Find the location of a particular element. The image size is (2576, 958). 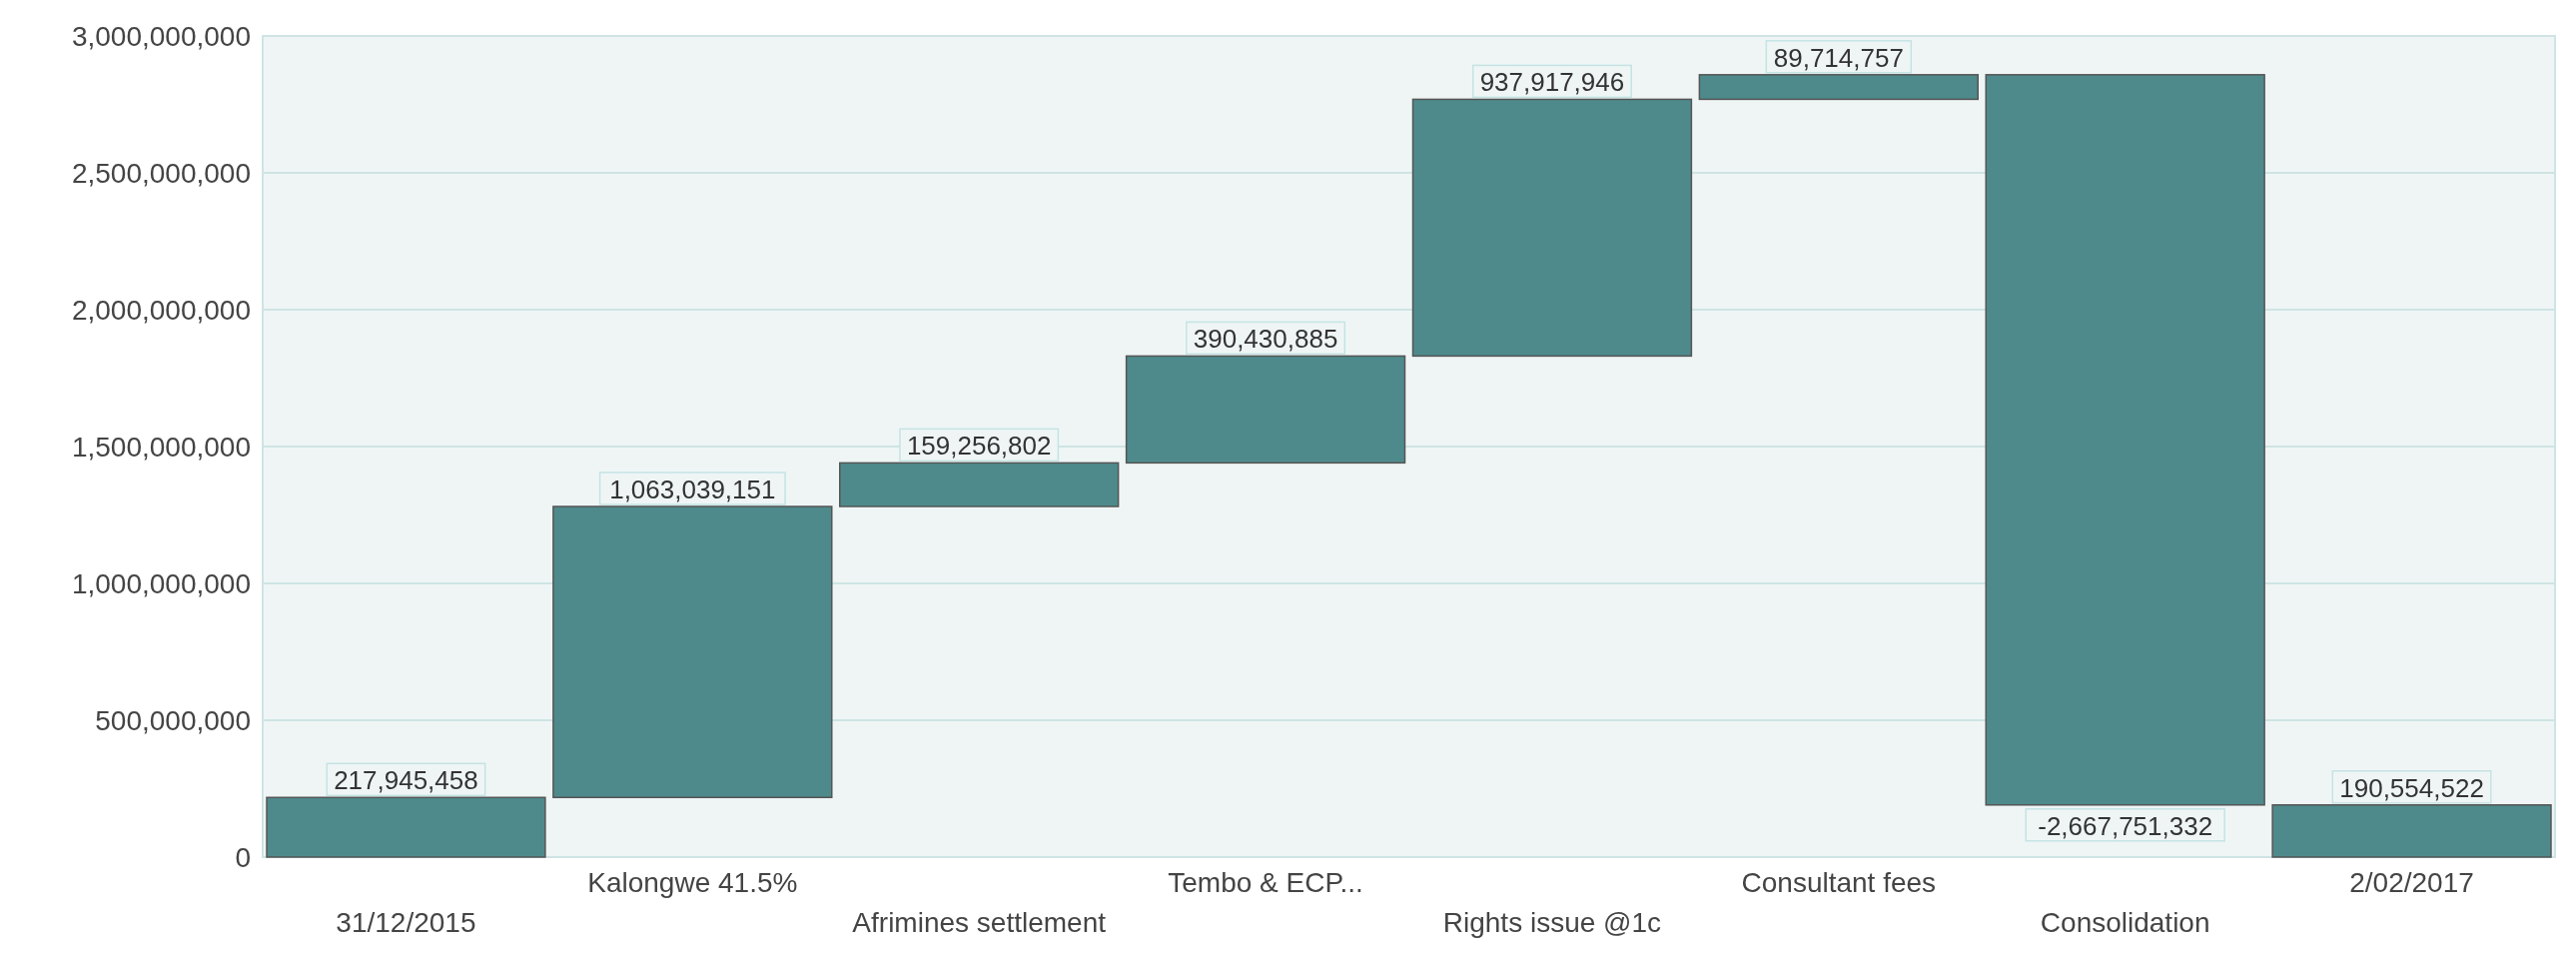

data-label: 159,256,802 is located at coordinates (979, 446).